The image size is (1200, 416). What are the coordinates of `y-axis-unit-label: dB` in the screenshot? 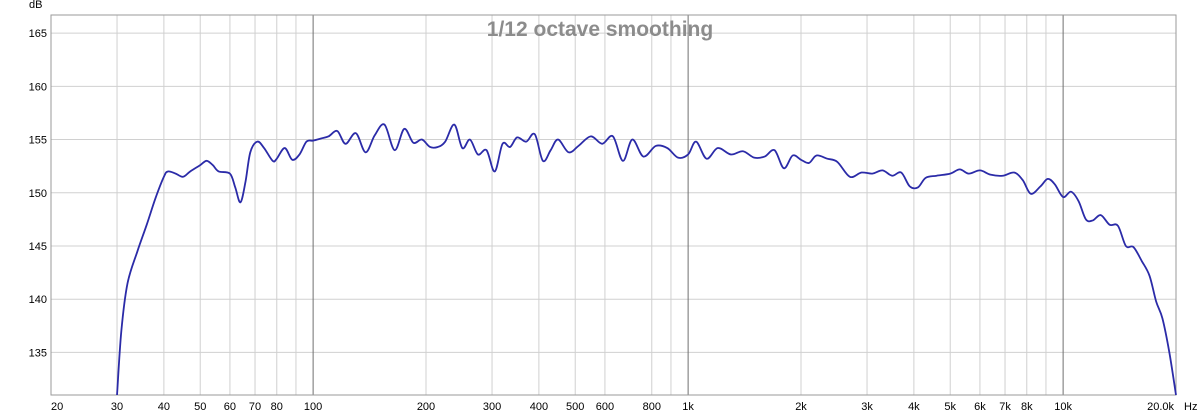 It's located at (35, 5).